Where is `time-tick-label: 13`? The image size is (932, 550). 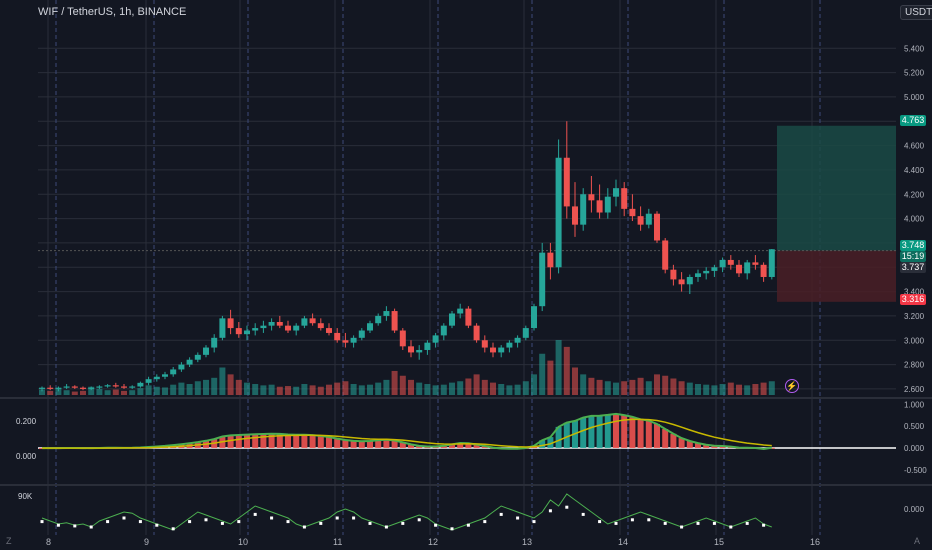 time-tick-label: 13 is located at coordinates (527, 542).